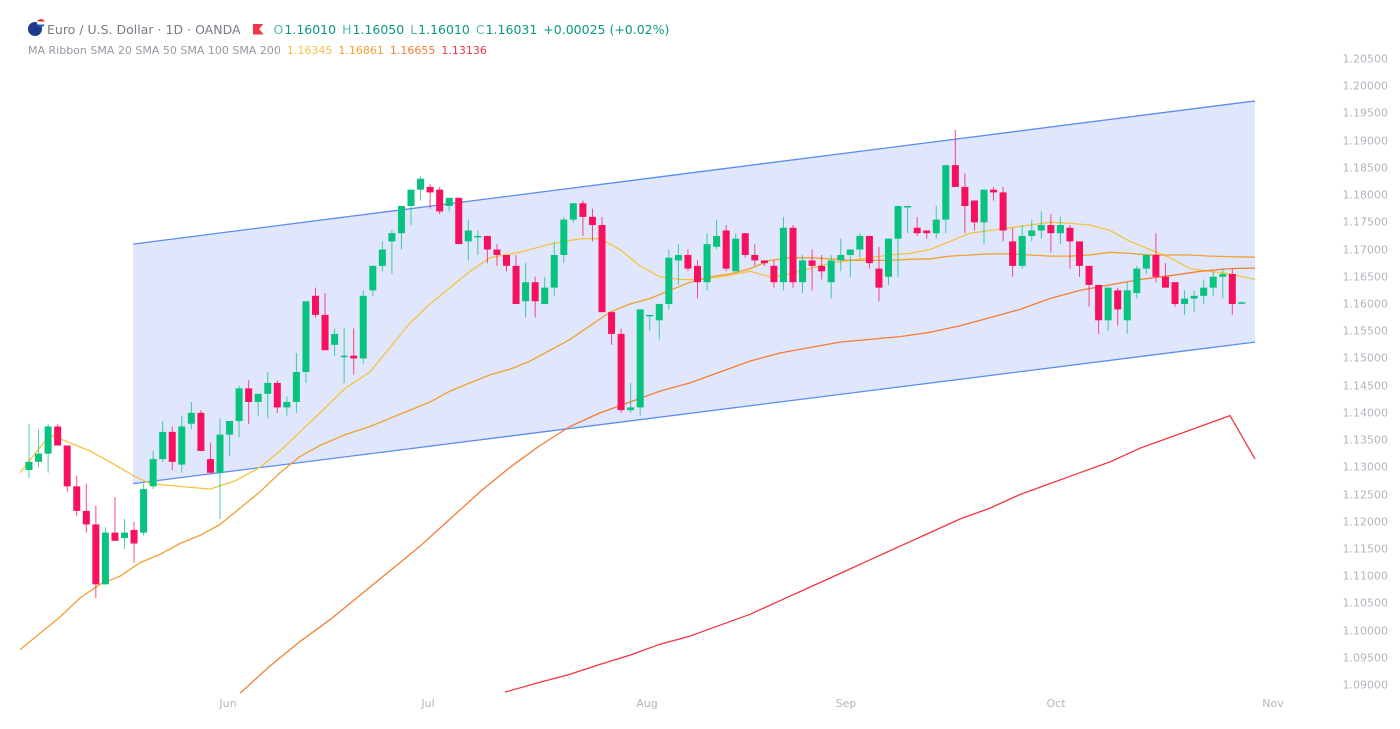 This screenshot has height=729, width=1400. What do you see at coordinates (1365, 549) in the screenshot?
I see `price-tick-label: 1.11500` at bounding box center [1365, 549].